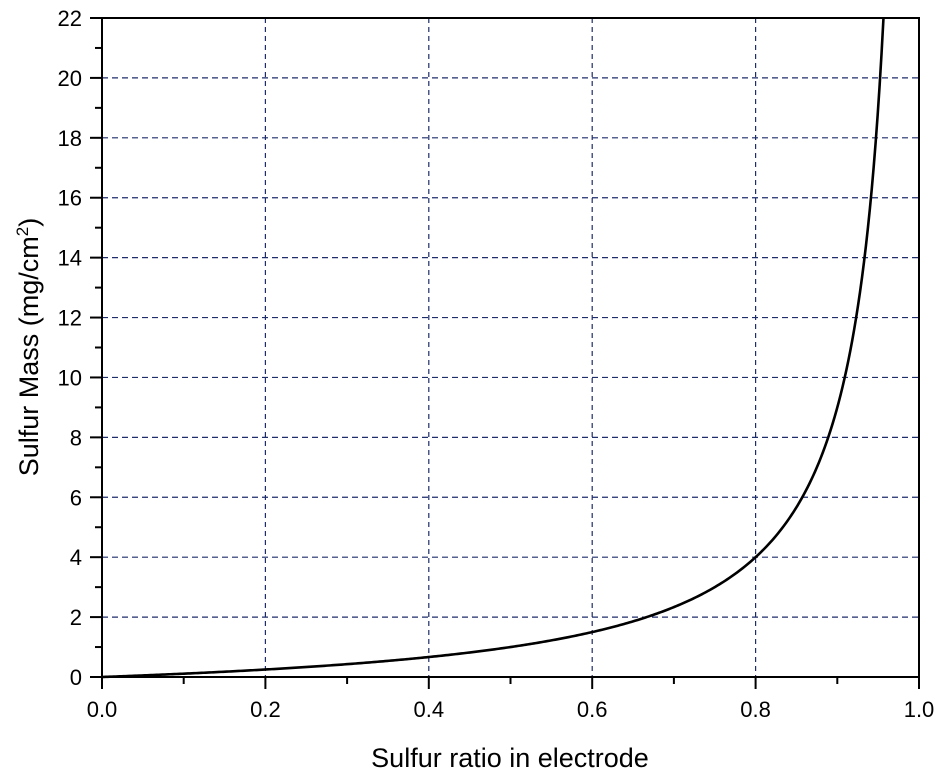 This screenshot has height=782, width=945. What do you see at coordinates (76, 437) in the screenshot?
I see `y-tick-label: 8` at bounding box center [76, 437].